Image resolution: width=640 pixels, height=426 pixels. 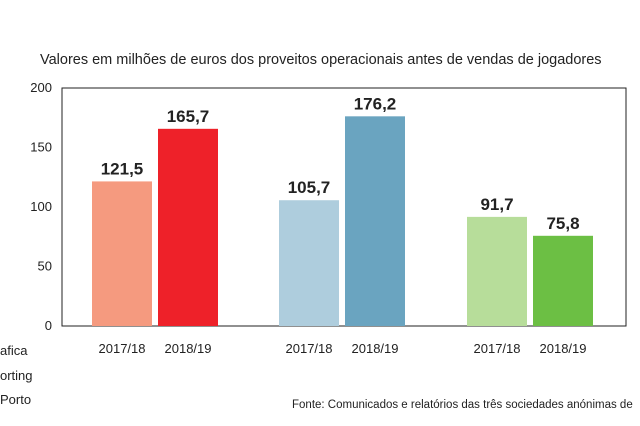 What do you see at coordinates (188, 116) in the screenshot?
I see `bar-value-label: 165,7` at bounding box center [188, 116].